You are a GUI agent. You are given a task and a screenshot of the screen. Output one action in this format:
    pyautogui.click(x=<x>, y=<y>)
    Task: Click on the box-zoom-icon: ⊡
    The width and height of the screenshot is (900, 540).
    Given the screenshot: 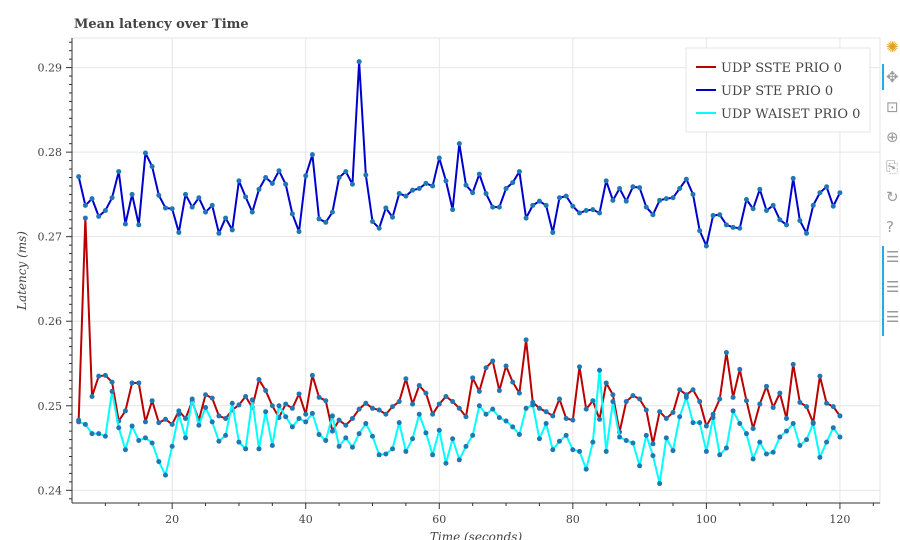 What is the action you would take?
    pyautogui.click(x=892, y=107)
    